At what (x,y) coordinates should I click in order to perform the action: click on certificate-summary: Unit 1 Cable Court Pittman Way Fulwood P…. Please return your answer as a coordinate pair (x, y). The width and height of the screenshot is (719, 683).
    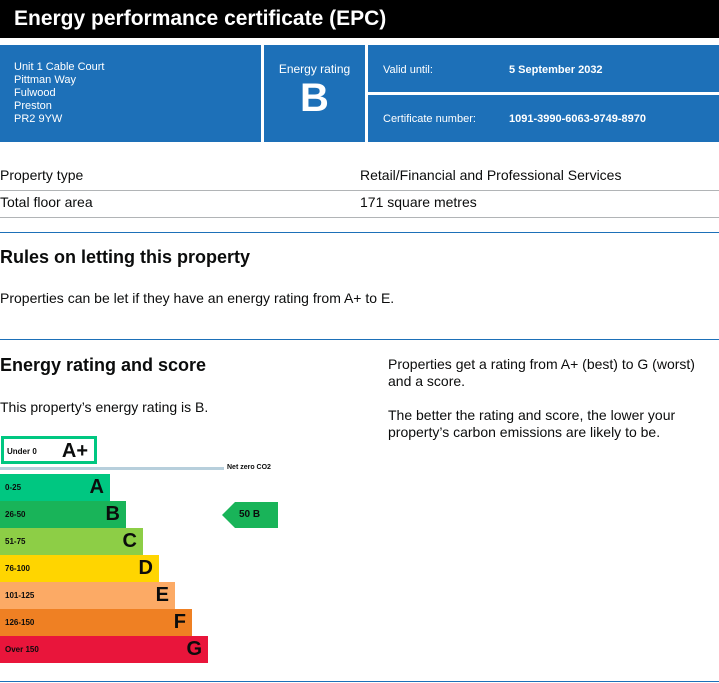
    Looking at the image, I should click on (359, 93).